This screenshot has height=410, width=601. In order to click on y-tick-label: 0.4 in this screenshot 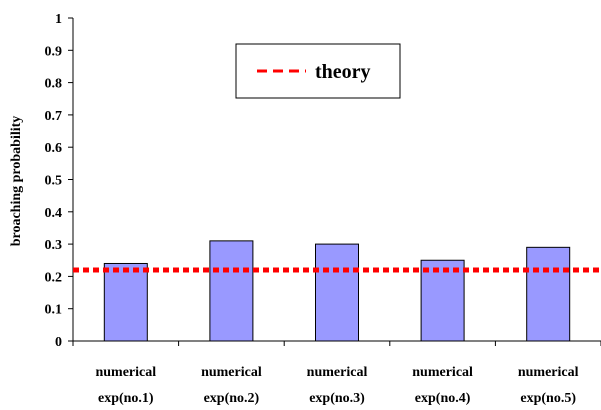, I will do `click(54, 213)`.